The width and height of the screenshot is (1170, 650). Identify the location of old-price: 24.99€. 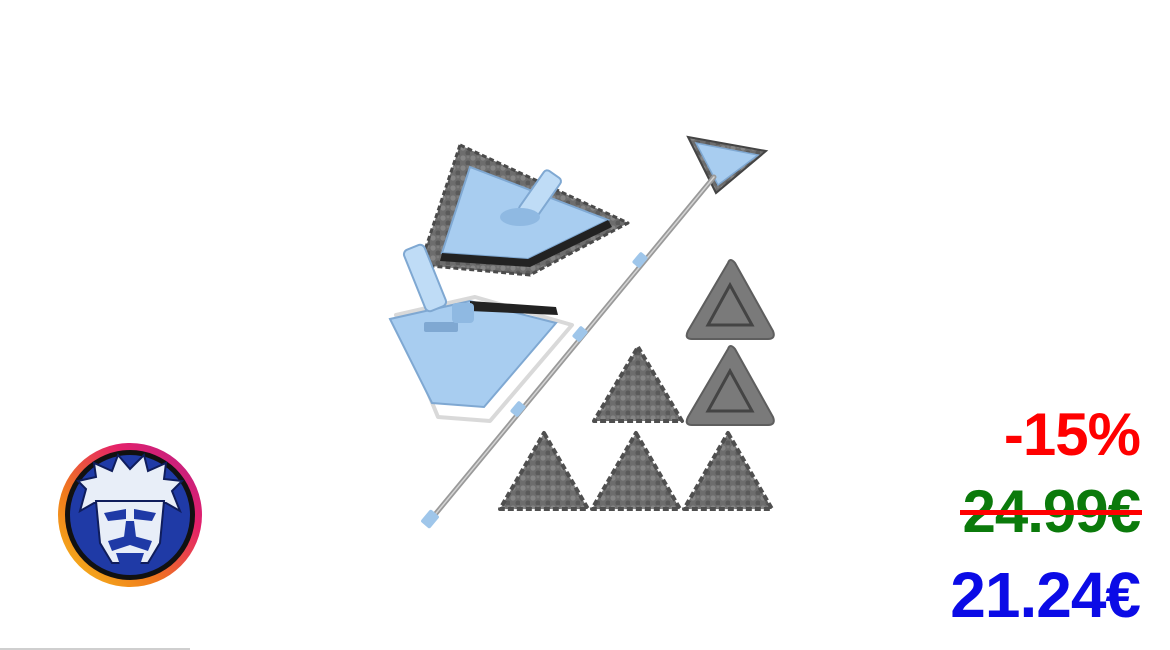
(1051, 512).